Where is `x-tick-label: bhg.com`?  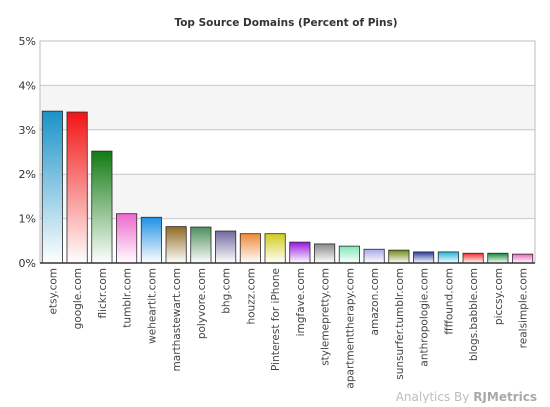 x-tick-label: bhg.com is located at coordinates (227, 291).